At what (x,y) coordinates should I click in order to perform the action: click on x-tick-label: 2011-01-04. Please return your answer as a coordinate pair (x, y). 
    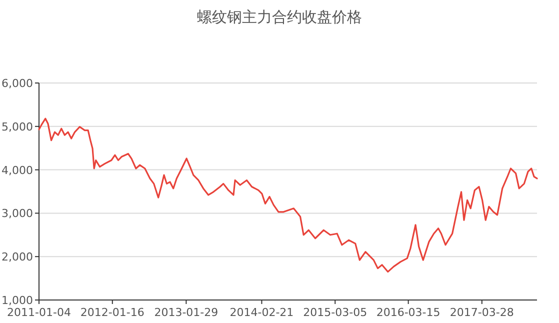
    Looking at the image, I should click on (39, 312).